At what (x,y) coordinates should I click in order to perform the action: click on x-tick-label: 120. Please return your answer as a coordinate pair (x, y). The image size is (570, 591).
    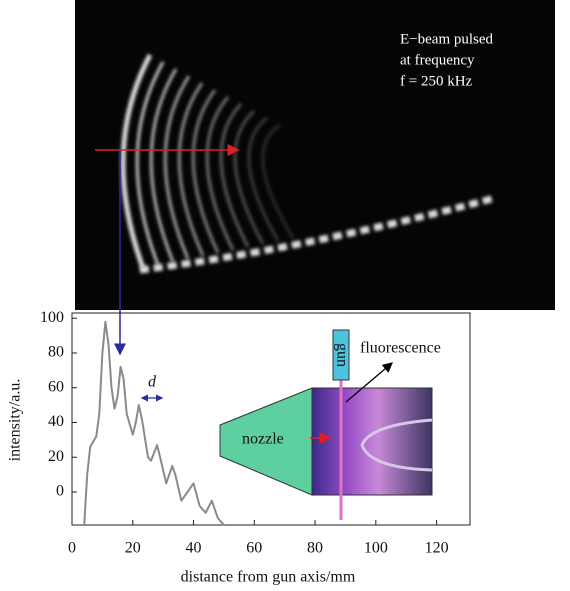
    Looking at the image, I should click on (437, 548).